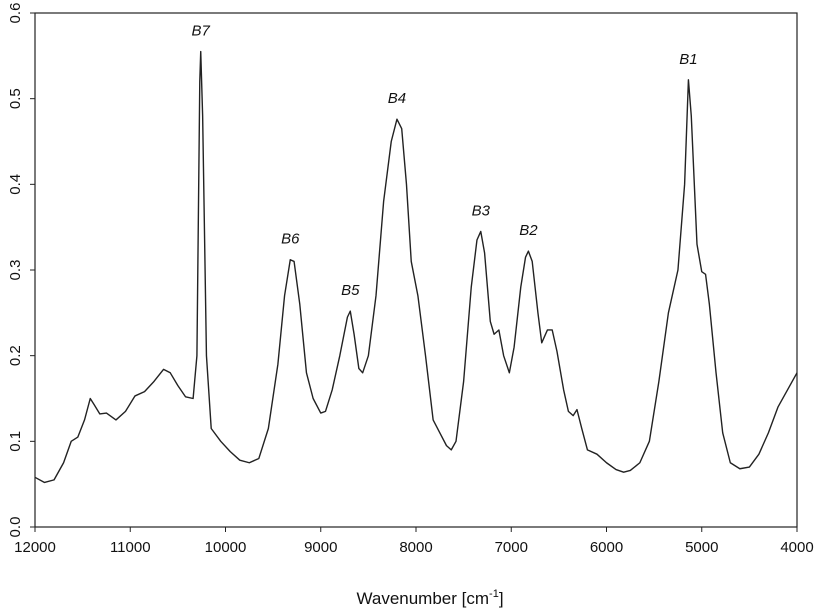 This screenshot has width=818, height=610. What do you see at coordinates (494, 594) in the screenshot?
I see `x-axis-label-sup: -1` at bounding box center [494, 594].